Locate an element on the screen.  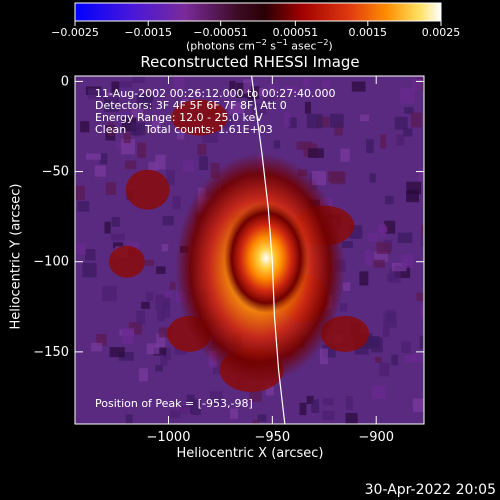
colorbar-units: (photons cm−2 s−1 asec−2) is located at coordinates (259, 45).